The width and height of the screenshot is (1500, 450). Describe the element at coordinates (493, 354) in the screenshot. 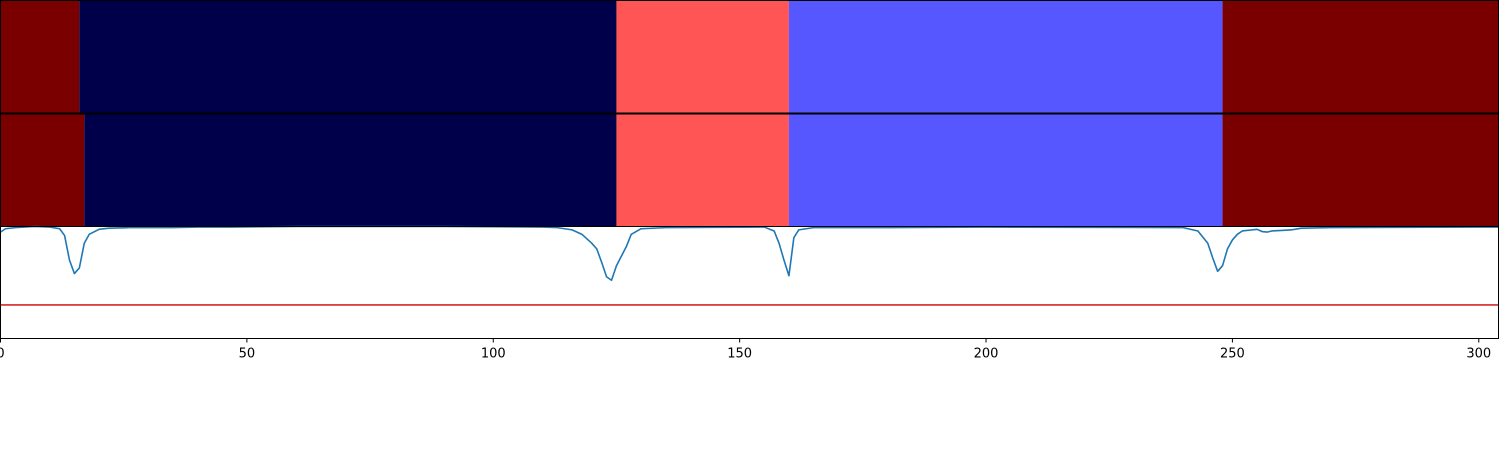

I see `x-tick-label: 100` at that location.